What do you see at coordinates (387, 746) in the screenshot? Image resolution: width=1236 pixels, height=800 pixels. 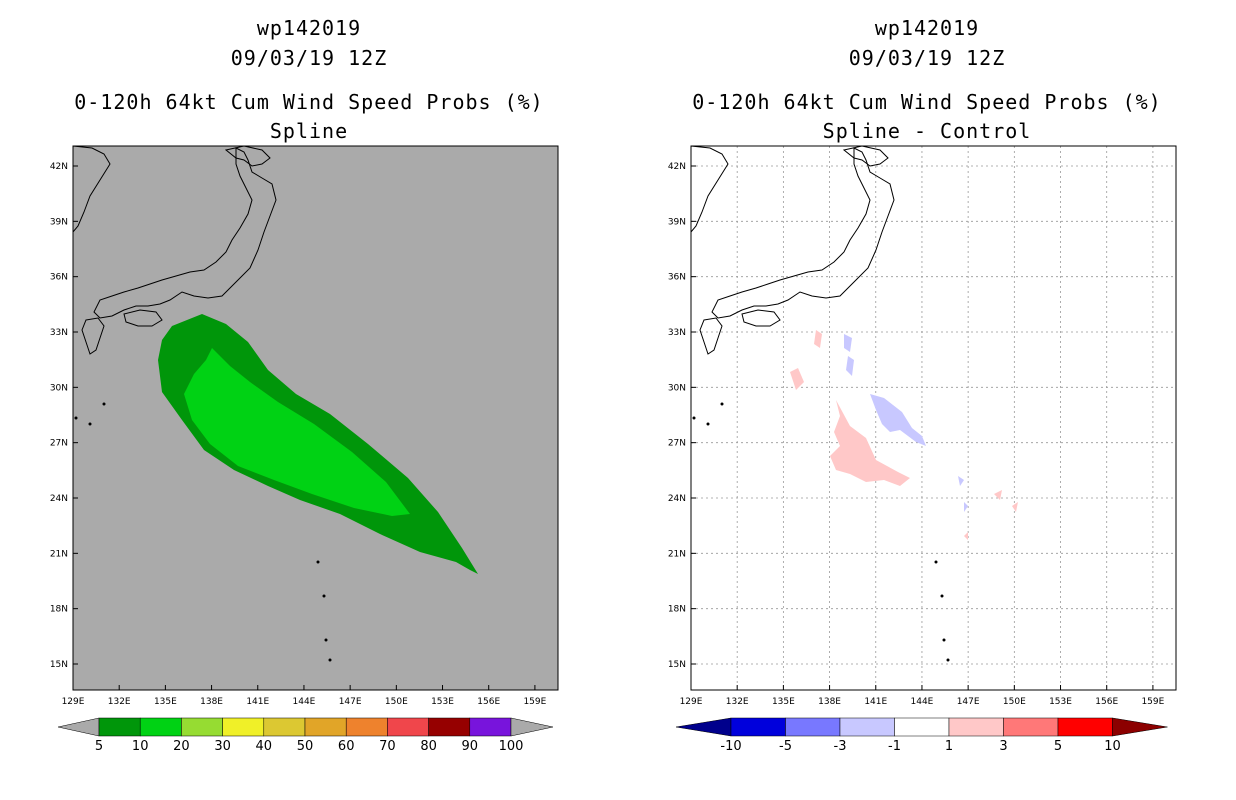 I see `colorbar-label: 70` at bounding box center [387, 746].